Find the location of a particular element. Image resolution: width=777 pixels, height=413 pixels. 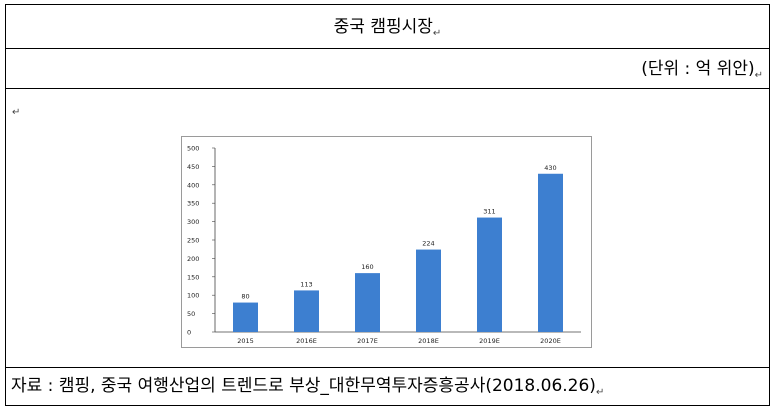

y-tick-label: 100 is located at coordinates (193, 296).